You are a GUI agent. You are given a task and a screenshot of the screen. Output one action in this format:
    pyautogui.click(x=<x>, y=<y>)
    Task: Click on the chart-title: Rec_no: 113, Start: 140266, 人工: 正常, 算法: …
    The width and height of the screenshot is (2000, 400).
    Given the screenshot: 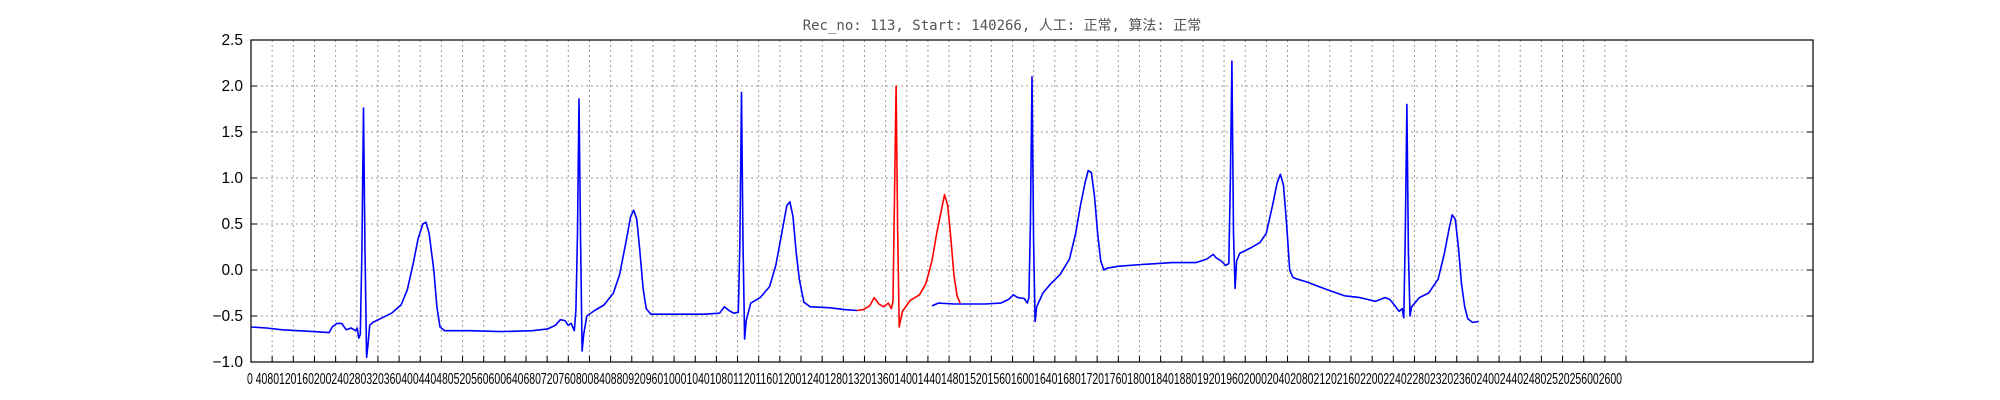 What is the action you would take?
    pyautogui.click(x=1002, y=26)
    